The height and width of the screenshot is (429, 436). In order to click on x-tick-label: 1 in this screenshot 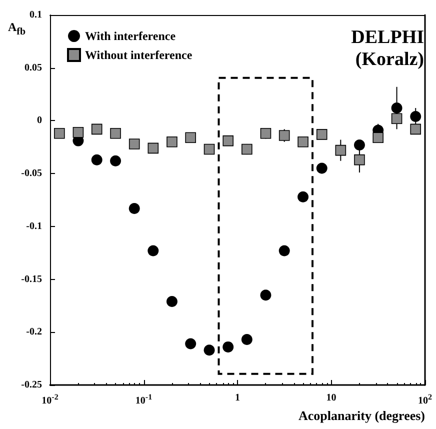, I will do `click(237, 398)`.